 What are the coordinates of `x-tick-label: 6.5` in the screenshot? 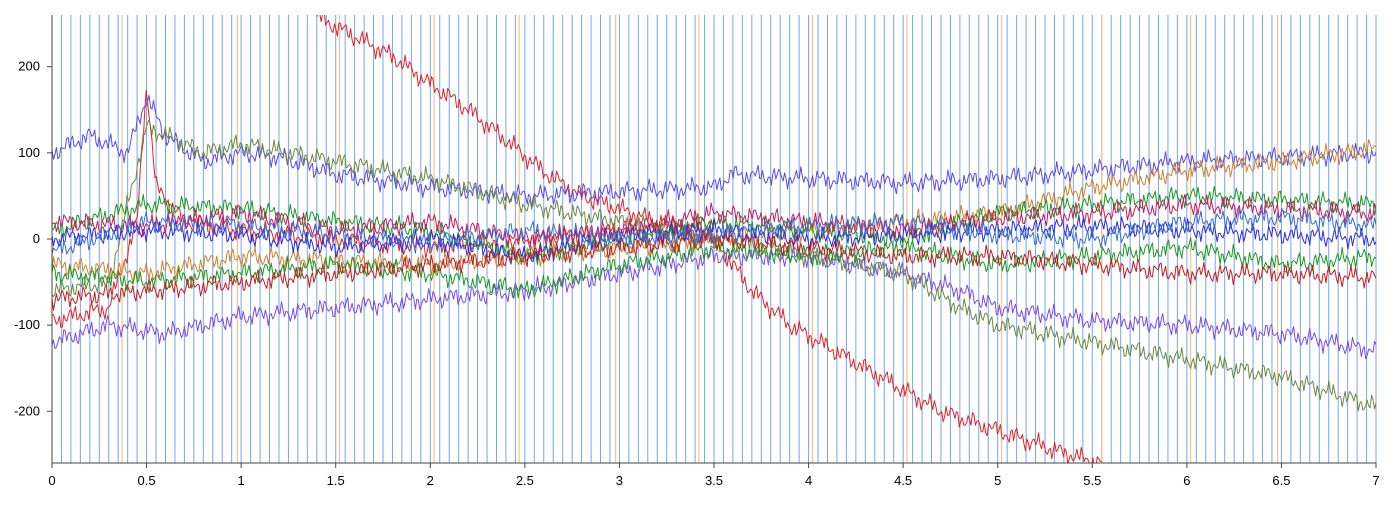 It's located at (1281, 480).